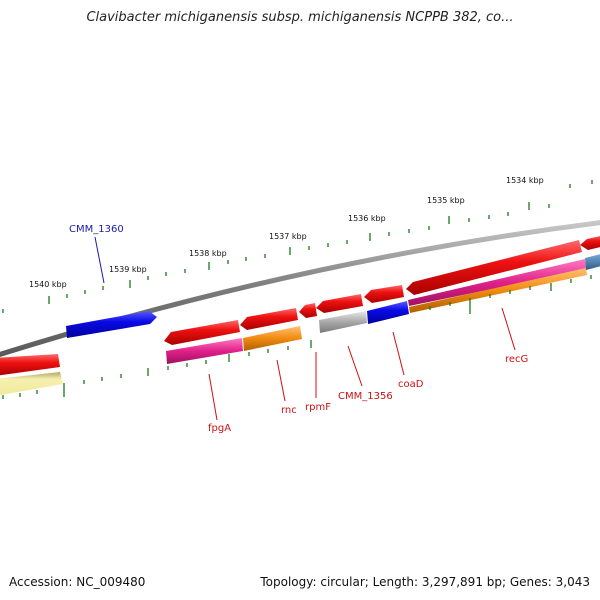 Image resolution: width=600 pixels, height=600 pixels. What do you see at coordinates (411, 384) in the screenshot?
I see `gene-label-coaD: coaD` at bounding box center [411, 384].